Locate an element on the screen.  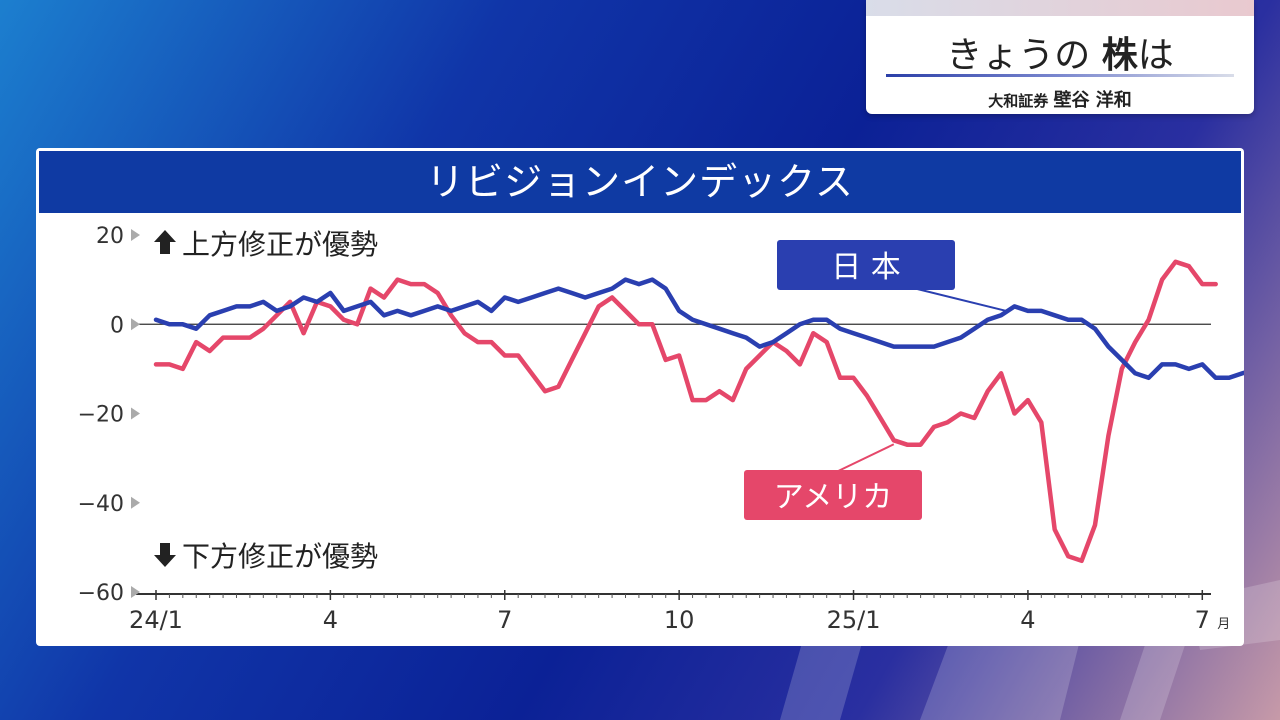
x-tick-label: 10 is located at coordinates (679, 620).